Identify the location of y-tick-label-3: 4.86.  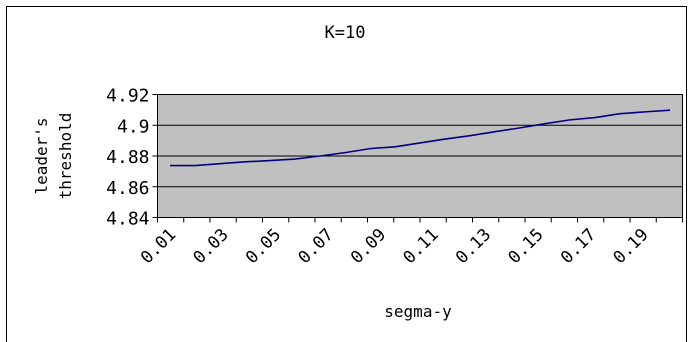
(127, 188).